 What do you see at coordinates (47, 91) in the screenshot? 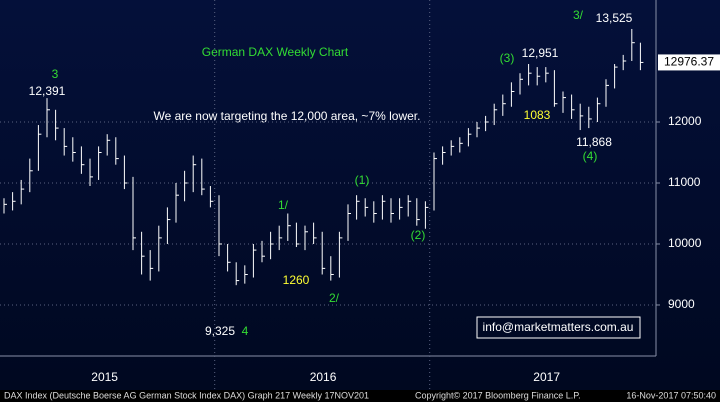
I see `annotation: 12,391` at bounding box center [47, 91].